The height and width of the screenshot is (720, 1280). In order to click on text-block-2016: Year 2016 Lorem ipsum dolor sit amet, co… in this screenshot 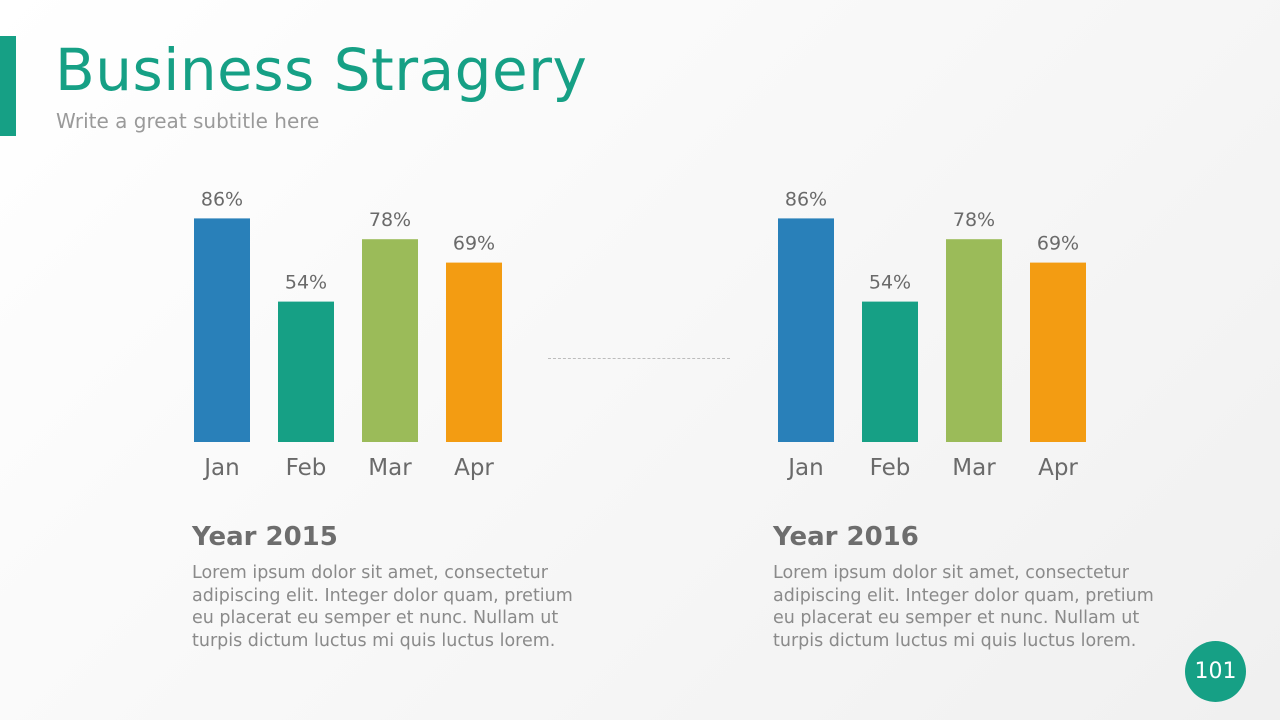, I will do `click(973, 587)`.